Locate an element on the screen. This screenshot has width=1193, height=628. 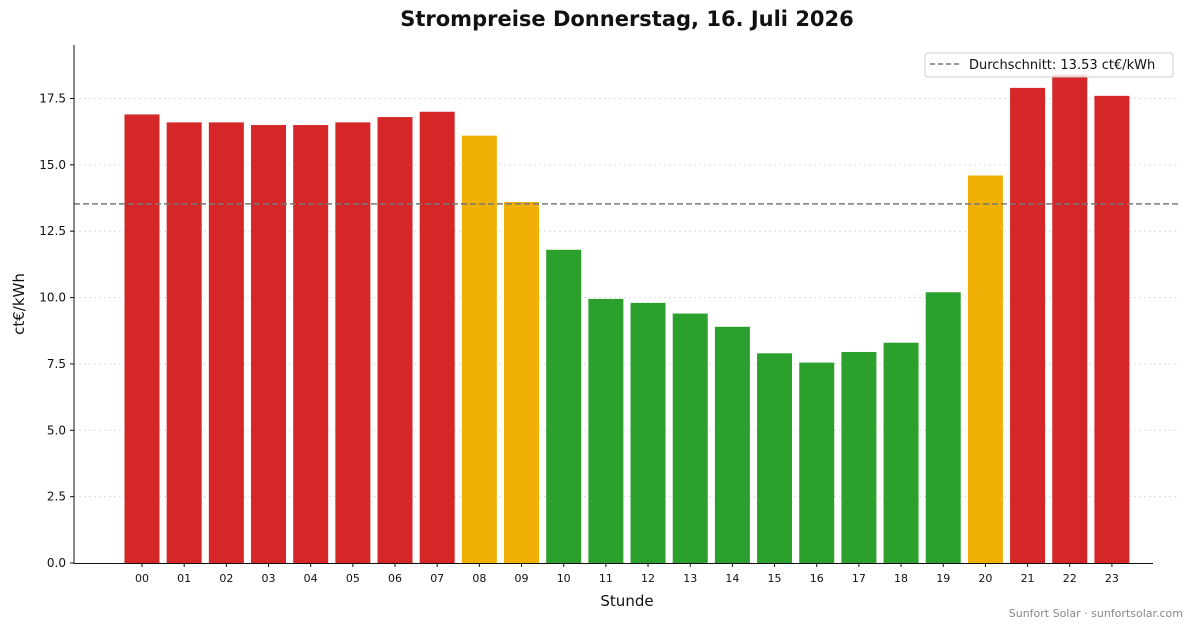
x-tick-label: 11 is located at coordinates (606, 578).